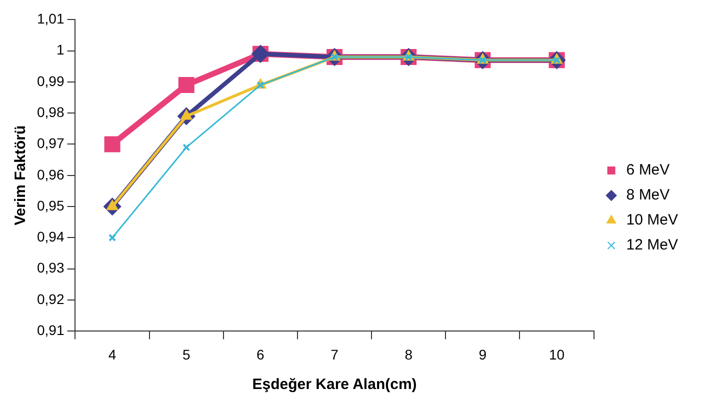  What do you see at coordinates (482, 354) in the screenshot?
I see `x-tick-label: 9` at bounding box center [482, 354].